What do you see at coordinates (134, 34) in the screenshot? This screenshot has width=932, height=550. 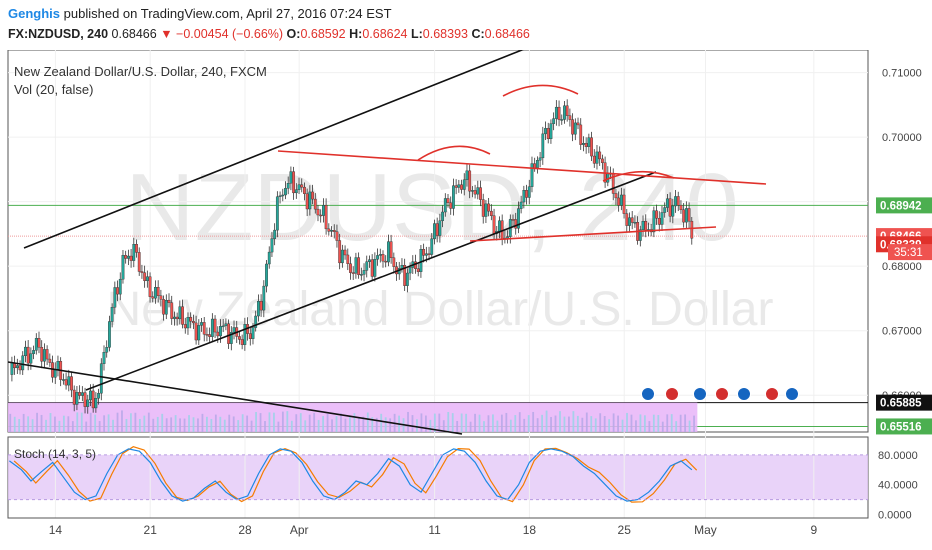 I see `last-price: 0.68466` at bounding box center [134, 34].